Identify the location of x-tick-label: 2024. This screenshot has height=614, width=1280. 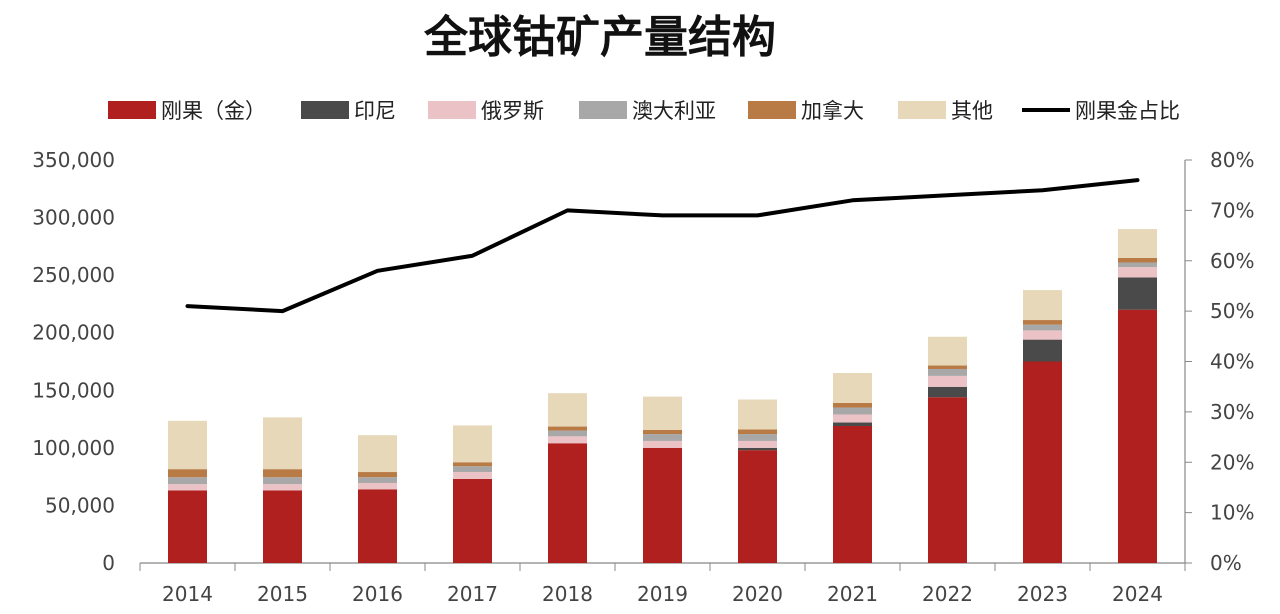
(1137, 594).